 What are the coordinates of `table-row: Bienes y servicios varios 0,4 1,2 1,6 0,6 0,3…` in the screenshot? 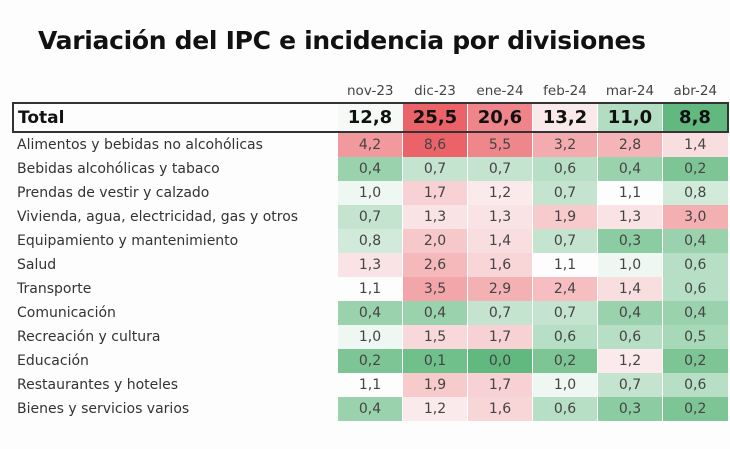 It's located at (371, 409).